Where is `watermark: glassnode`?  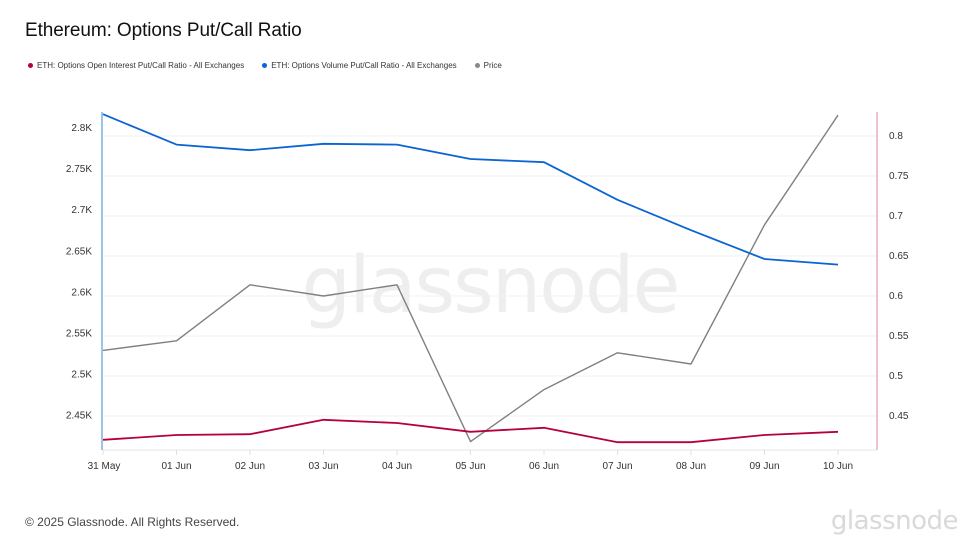 watermark: glassnode is located at coordinates (491, 286).